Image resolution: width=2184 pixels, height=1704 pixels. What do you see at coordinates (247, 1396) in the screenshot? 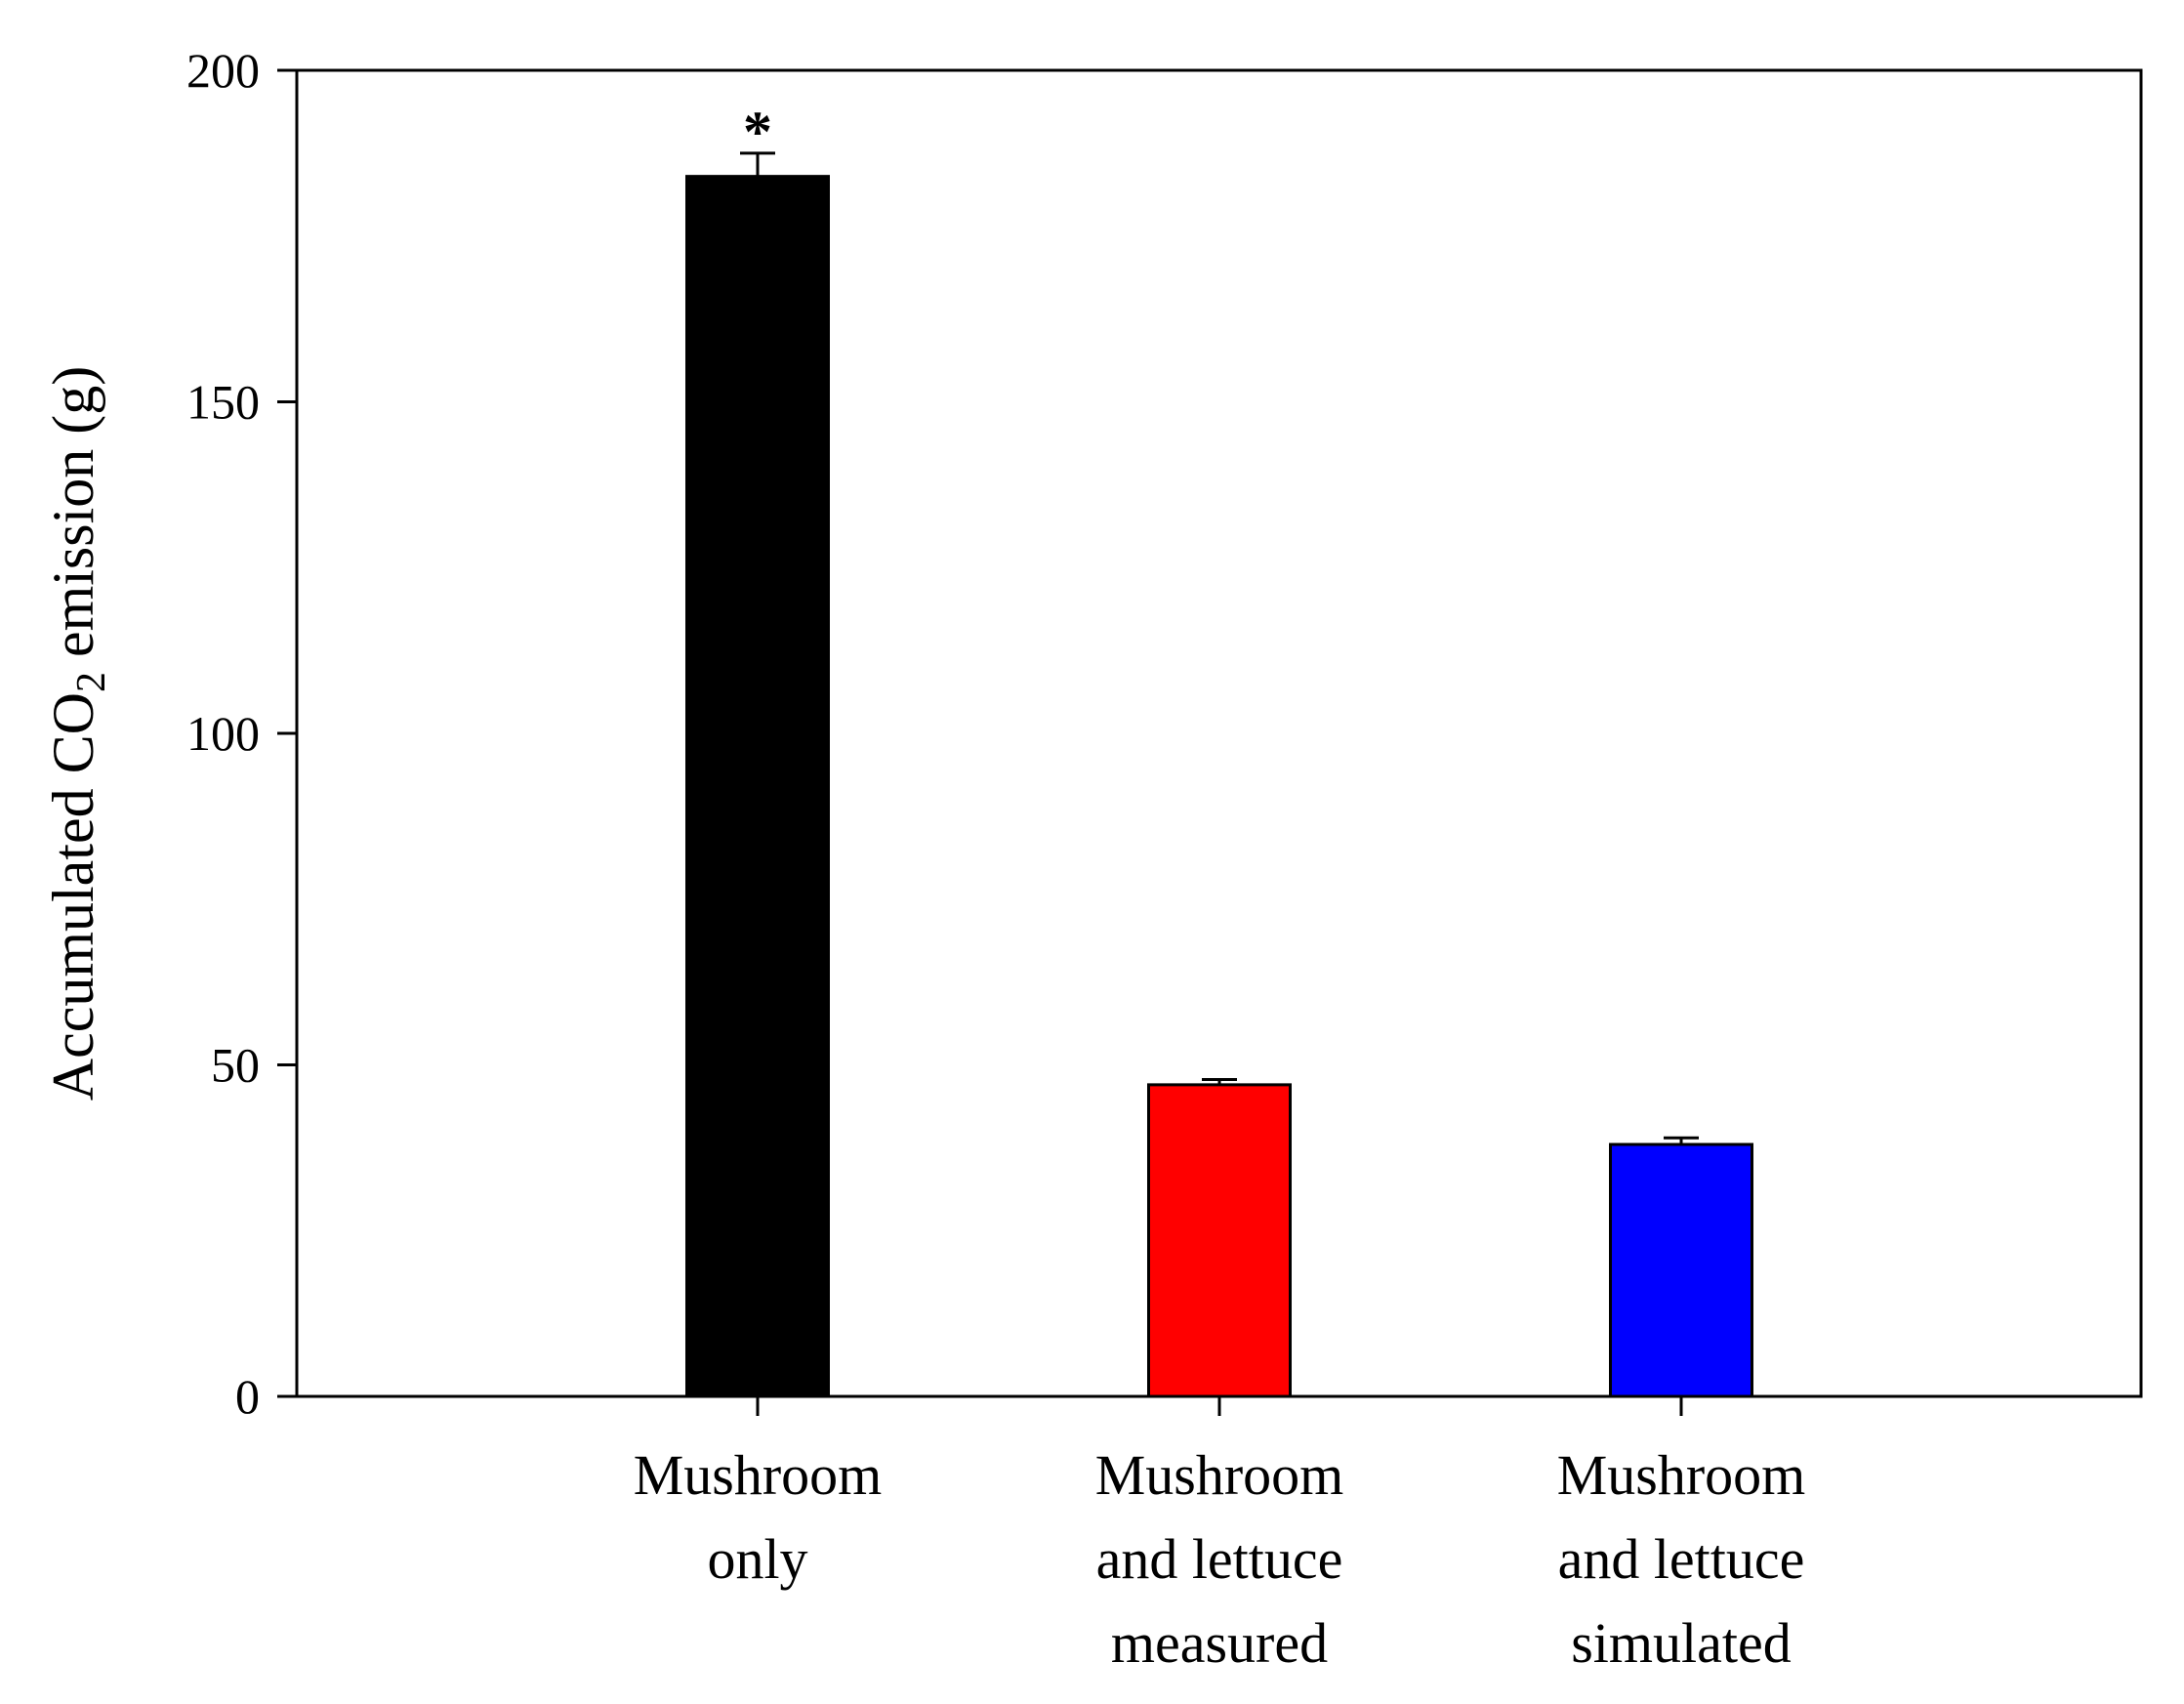
I see `y-tick-label: 0` at bounding box center [247, 1396].